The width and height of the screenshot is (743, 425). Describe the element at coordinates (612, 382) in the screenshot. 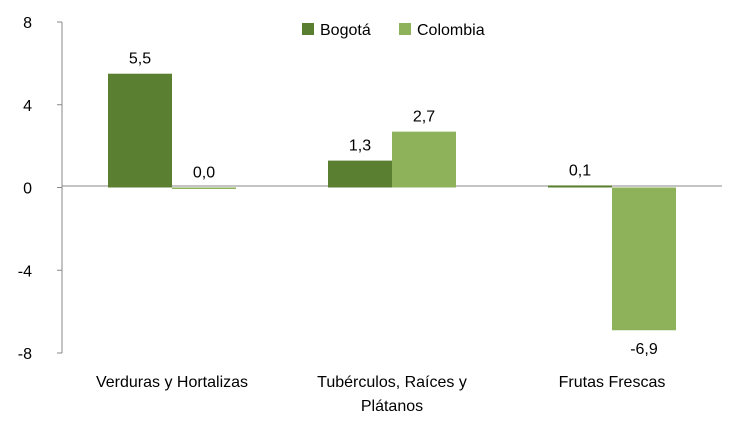

I see `category-label: Frutas Frescas` at that location.